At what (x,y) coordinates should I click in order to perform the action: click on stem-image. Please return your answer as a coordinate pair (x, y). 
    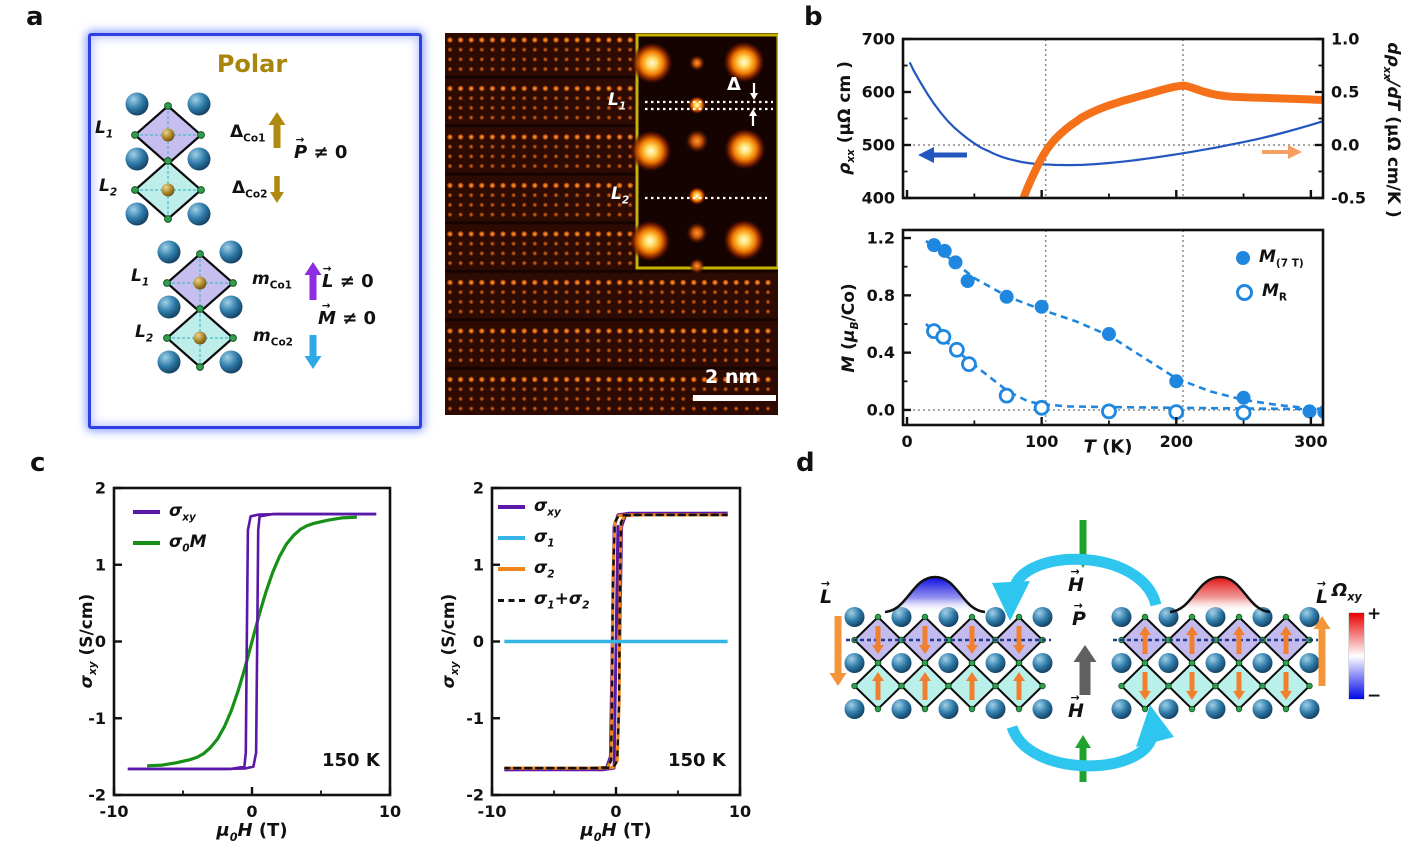
    Looking at the image, I should click on (611, 224).